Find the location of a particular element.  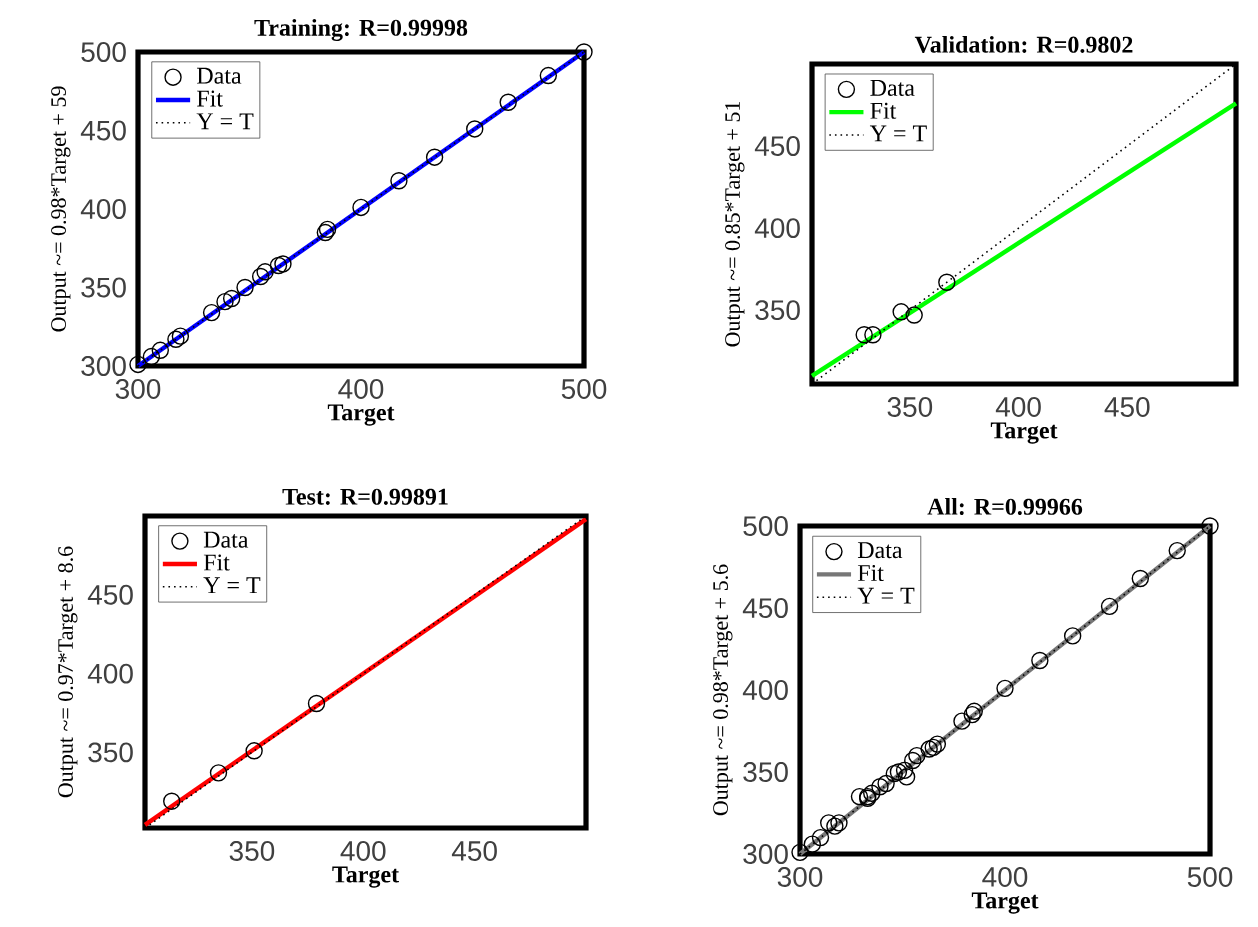

chart-title: All: R=0.99966 is located at coordinates (1005, 506).